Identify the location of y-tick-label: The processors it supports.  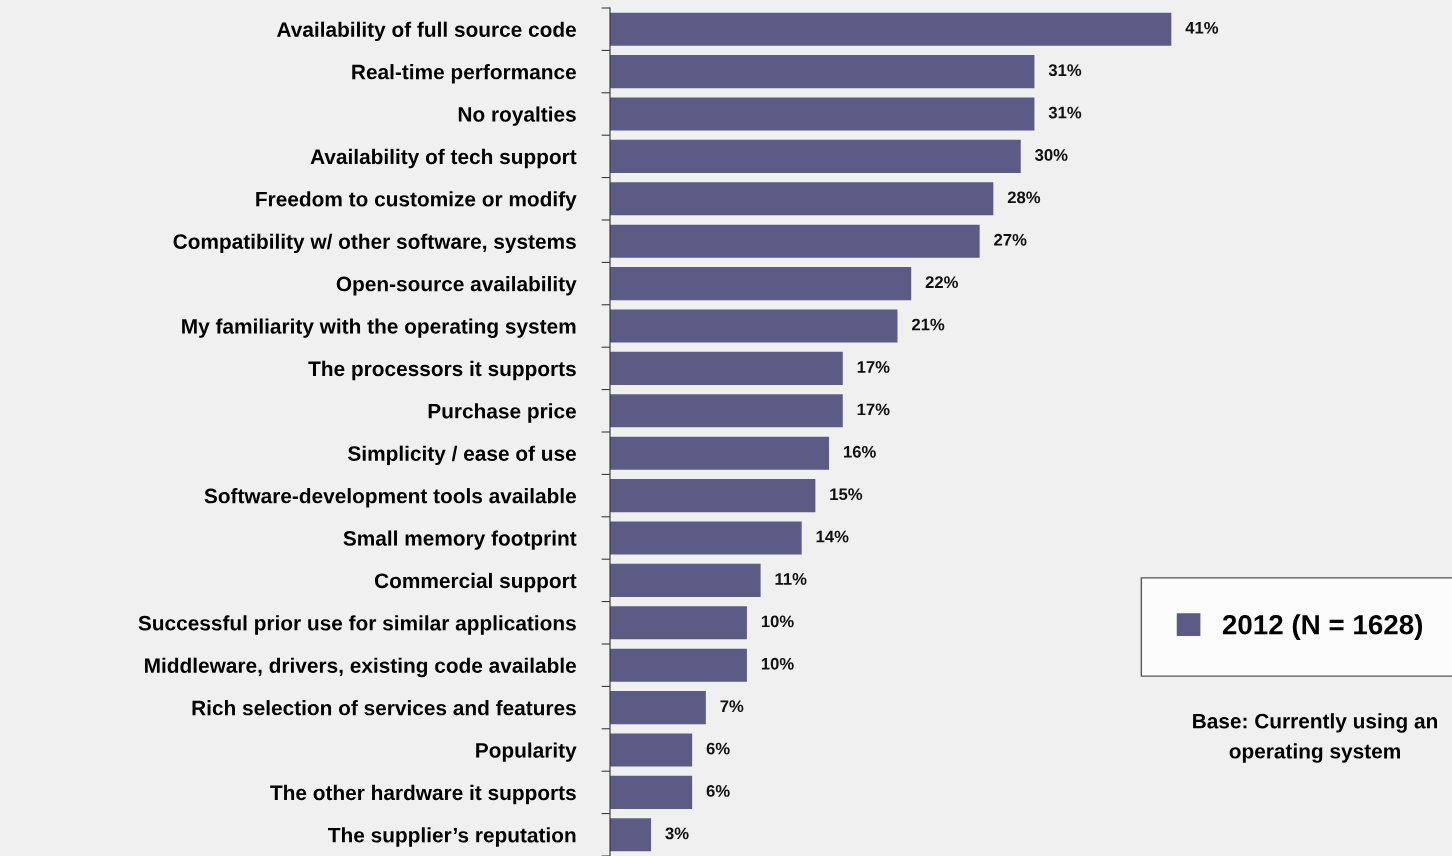
(442, 370).